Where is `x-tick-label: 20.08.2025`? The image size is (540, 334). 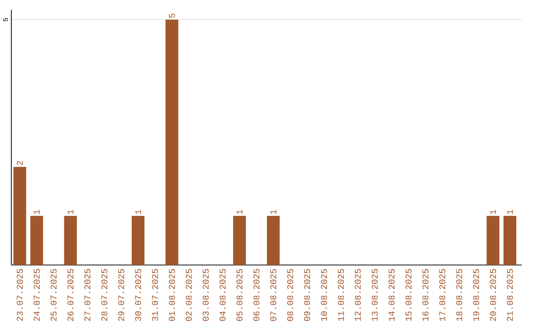
x-tick-label: 20.08.2025 is located at coordinates (493, 295).